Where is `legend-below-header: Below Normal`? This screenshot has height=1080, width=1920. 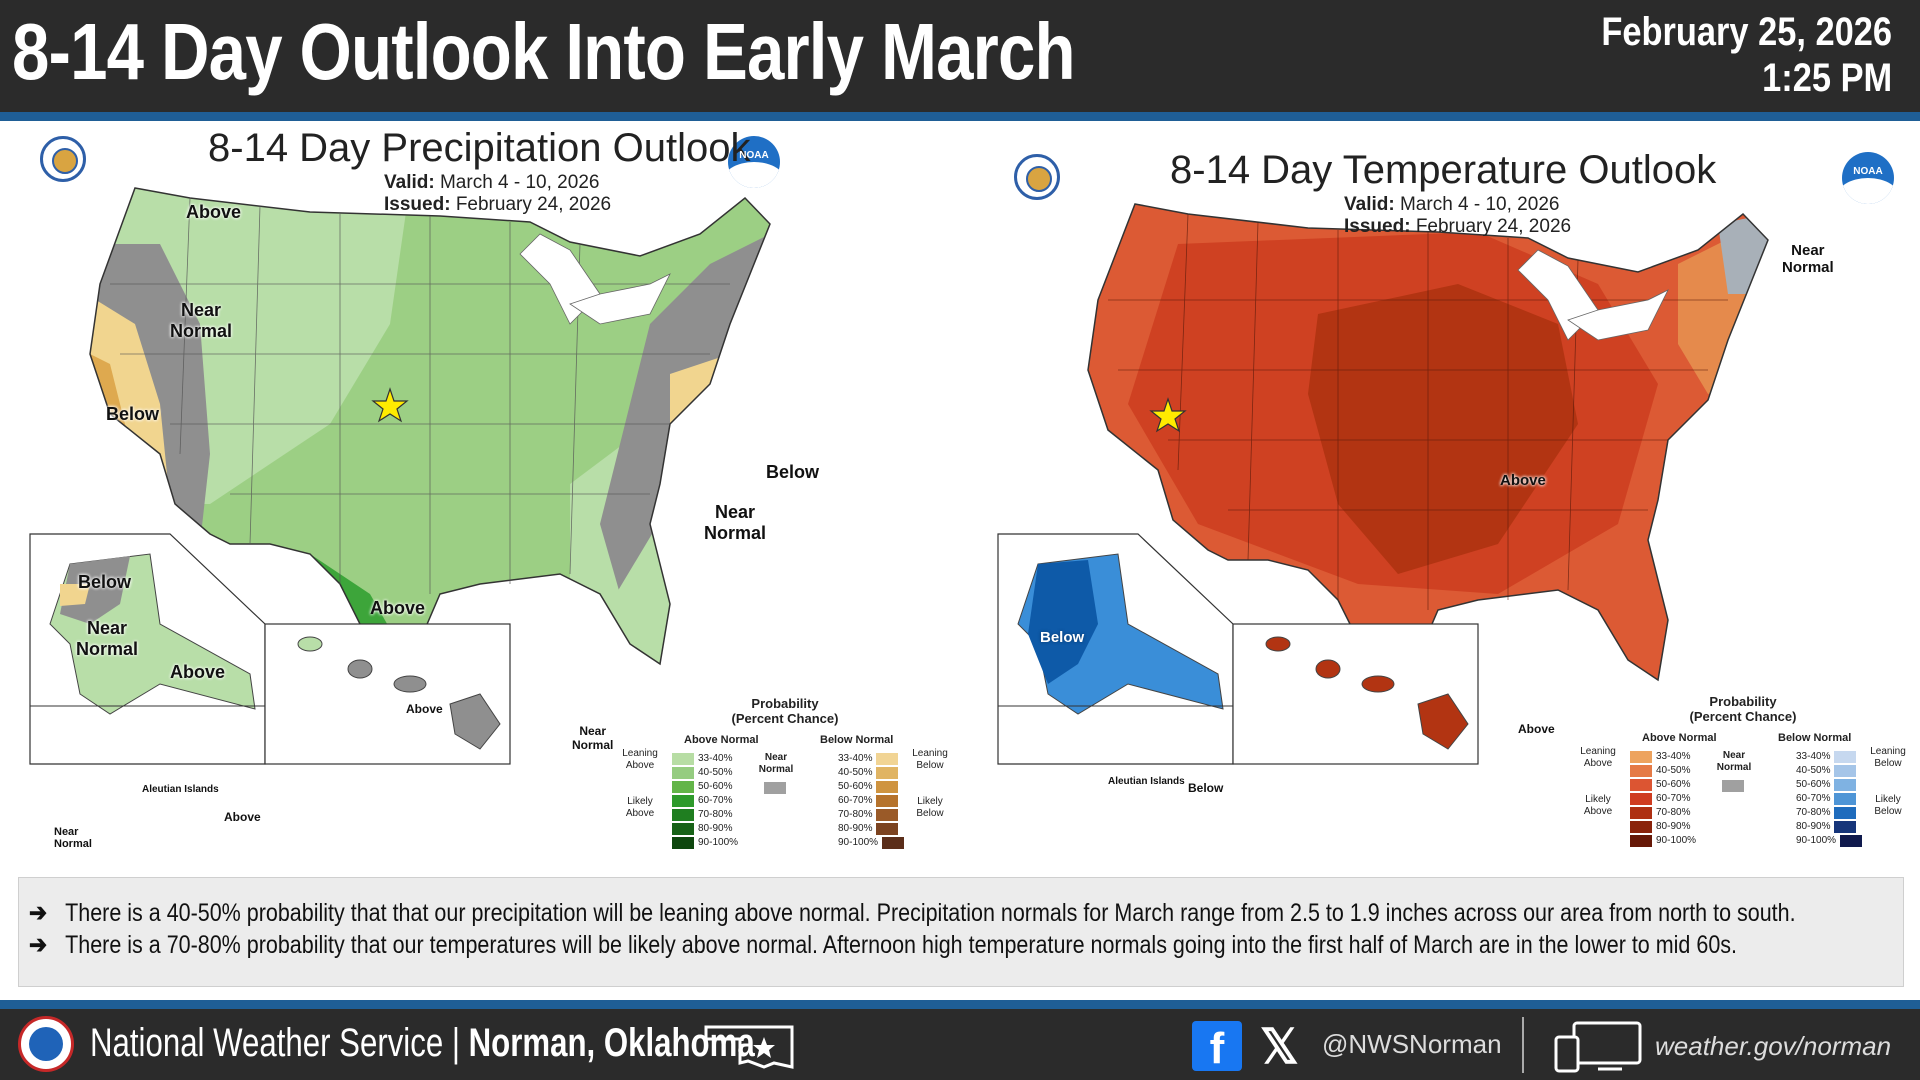
legend-below-header: Below Normal is located at coordinates (1815, 738).